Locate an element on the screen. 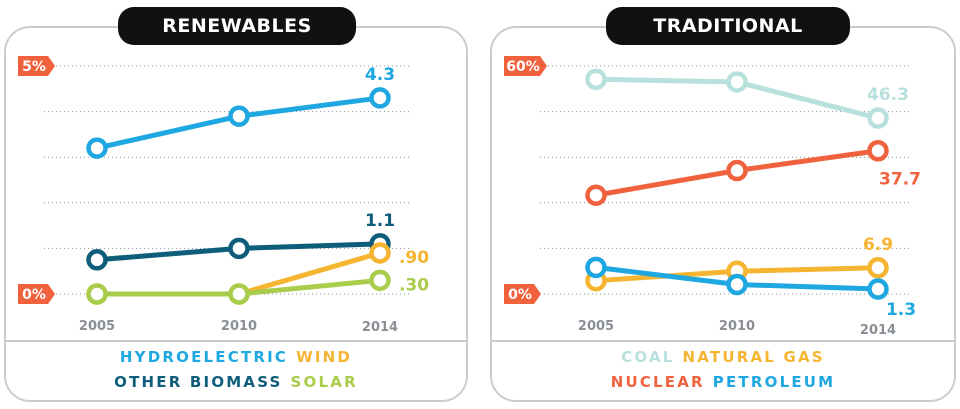 This screenshot has height=409, width=960. y-tick-label: 5% is located at coordinates (34, 67).